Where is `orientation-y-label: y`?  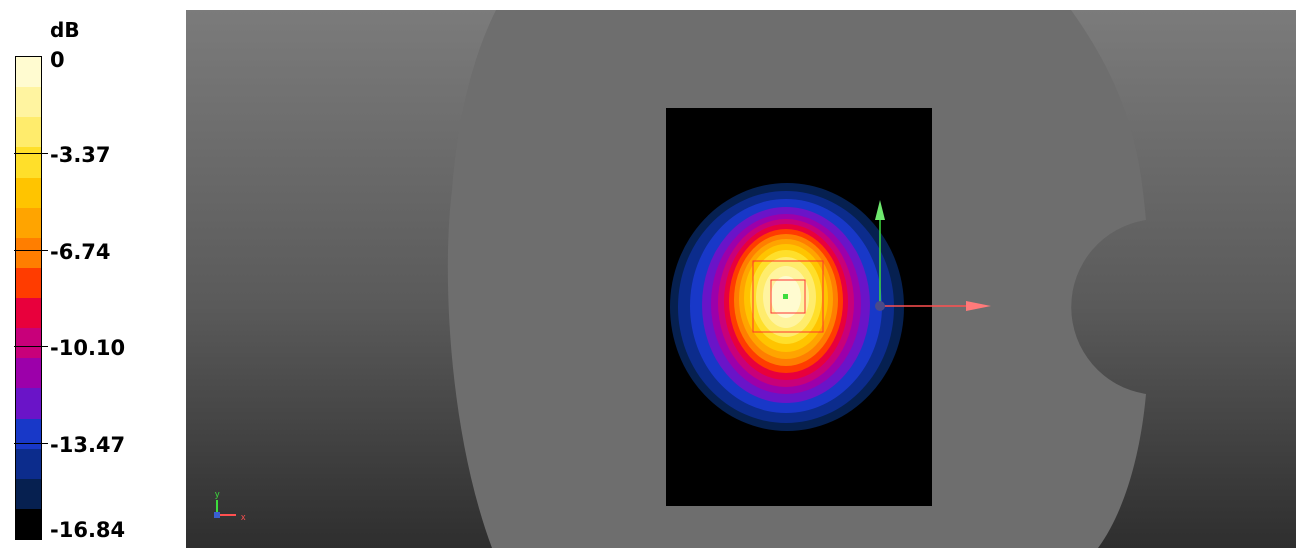 orientation-y-label: y is located at coordinates (217, 494).